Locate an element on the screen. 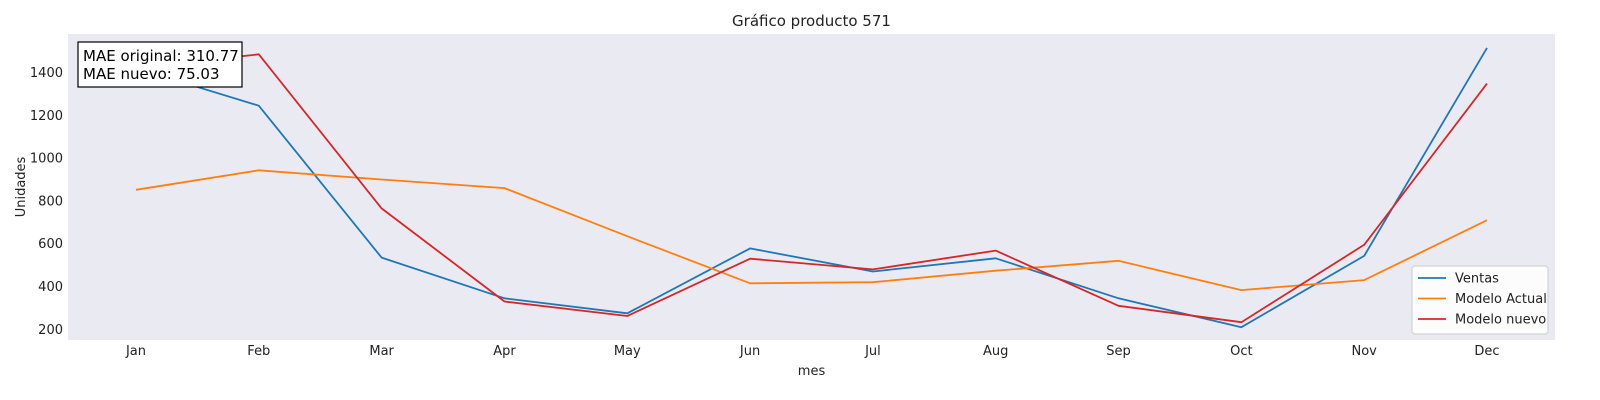 The image size is (1600, 400). x-axis-ticks: Jan Feb Mar Apr May Jun Jul Aug Sep Oct Nov Dec is located at coordinates (812, 351).